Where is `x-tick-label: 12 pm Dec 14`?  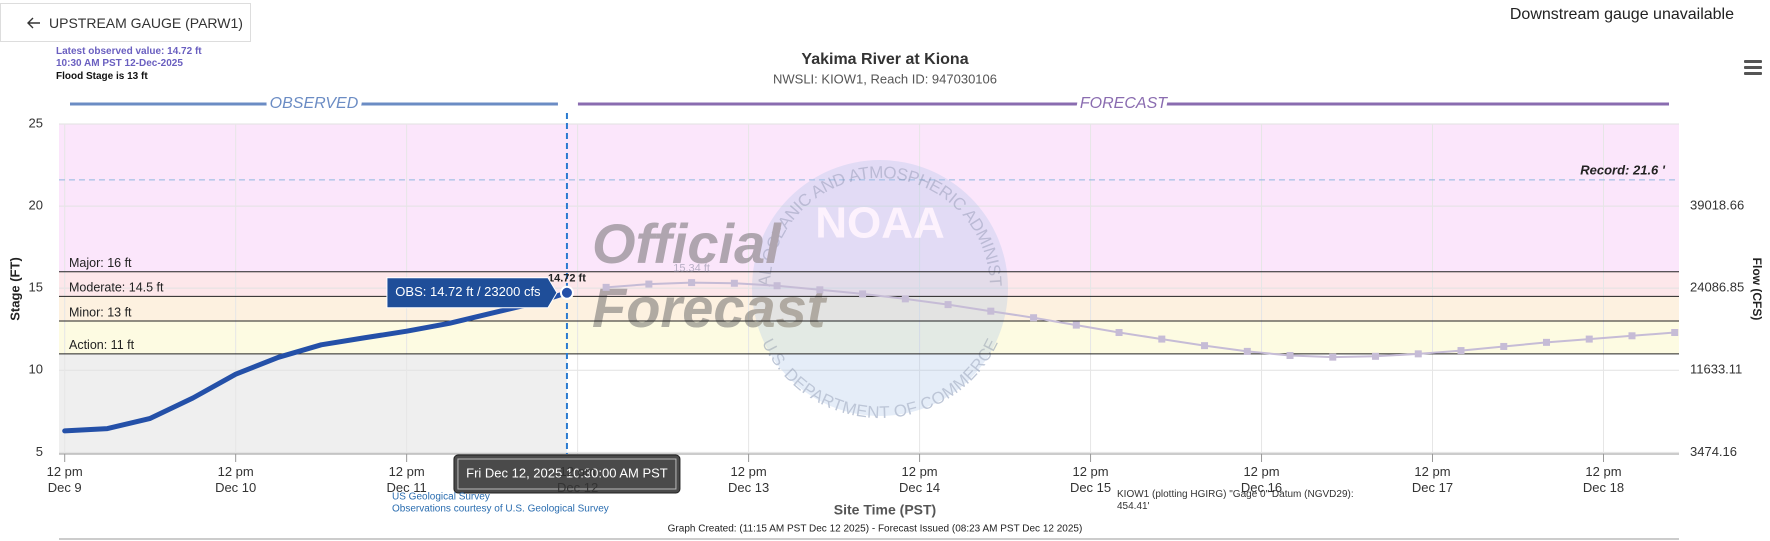
x-tick-label: 12 pm Dec 14 is located at coordinates (919, 479).